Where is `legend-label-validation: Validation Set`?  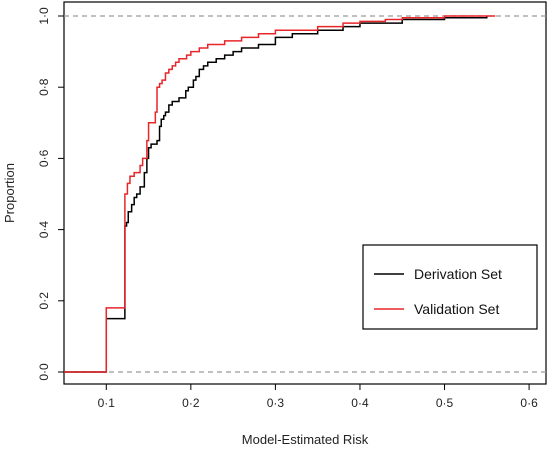
legend-label-validation: Validation Set is located at coordinates (456, 309).